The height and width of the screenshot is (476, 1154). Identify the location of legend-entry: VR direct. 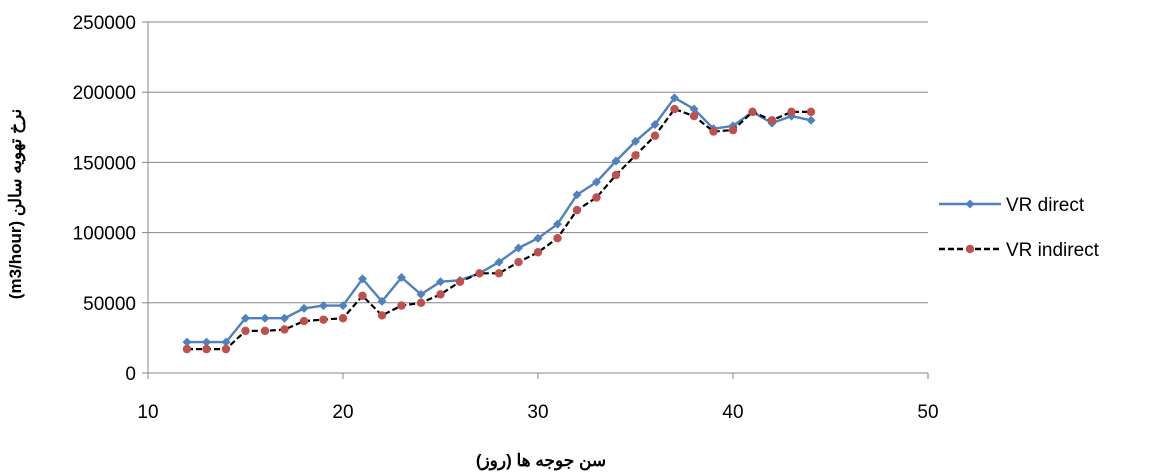
(1012, 205).